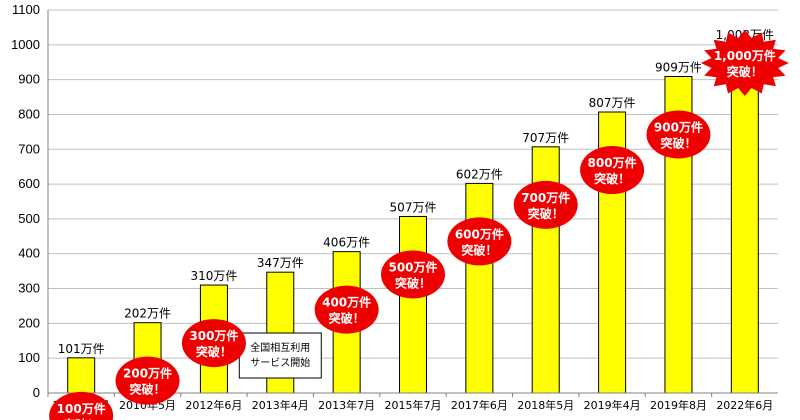 Image resolution: width=800 pixels, height=420 pixels. I want to click on y-tick-label: 1000, so click(25, 44).